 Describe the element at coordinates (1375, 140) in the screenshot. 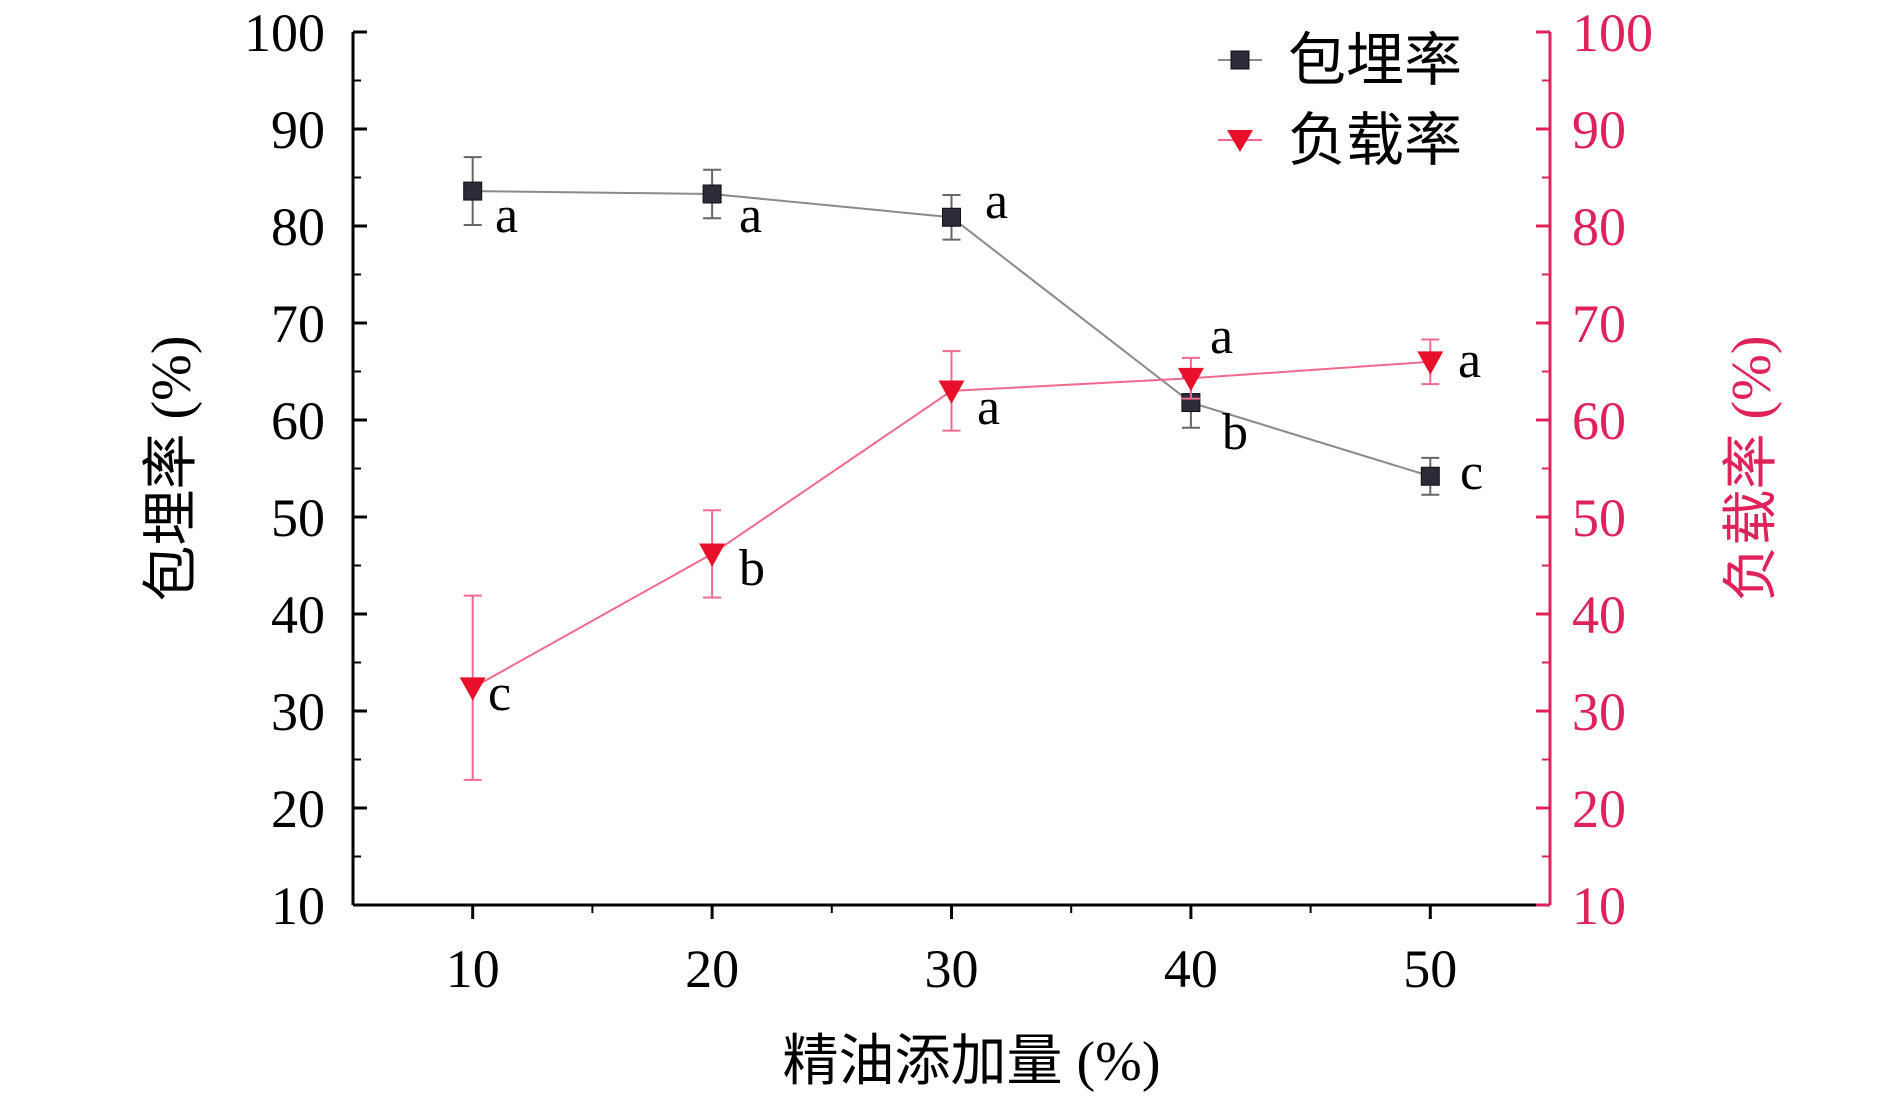

I see `legend-label: 负载率` at that location.